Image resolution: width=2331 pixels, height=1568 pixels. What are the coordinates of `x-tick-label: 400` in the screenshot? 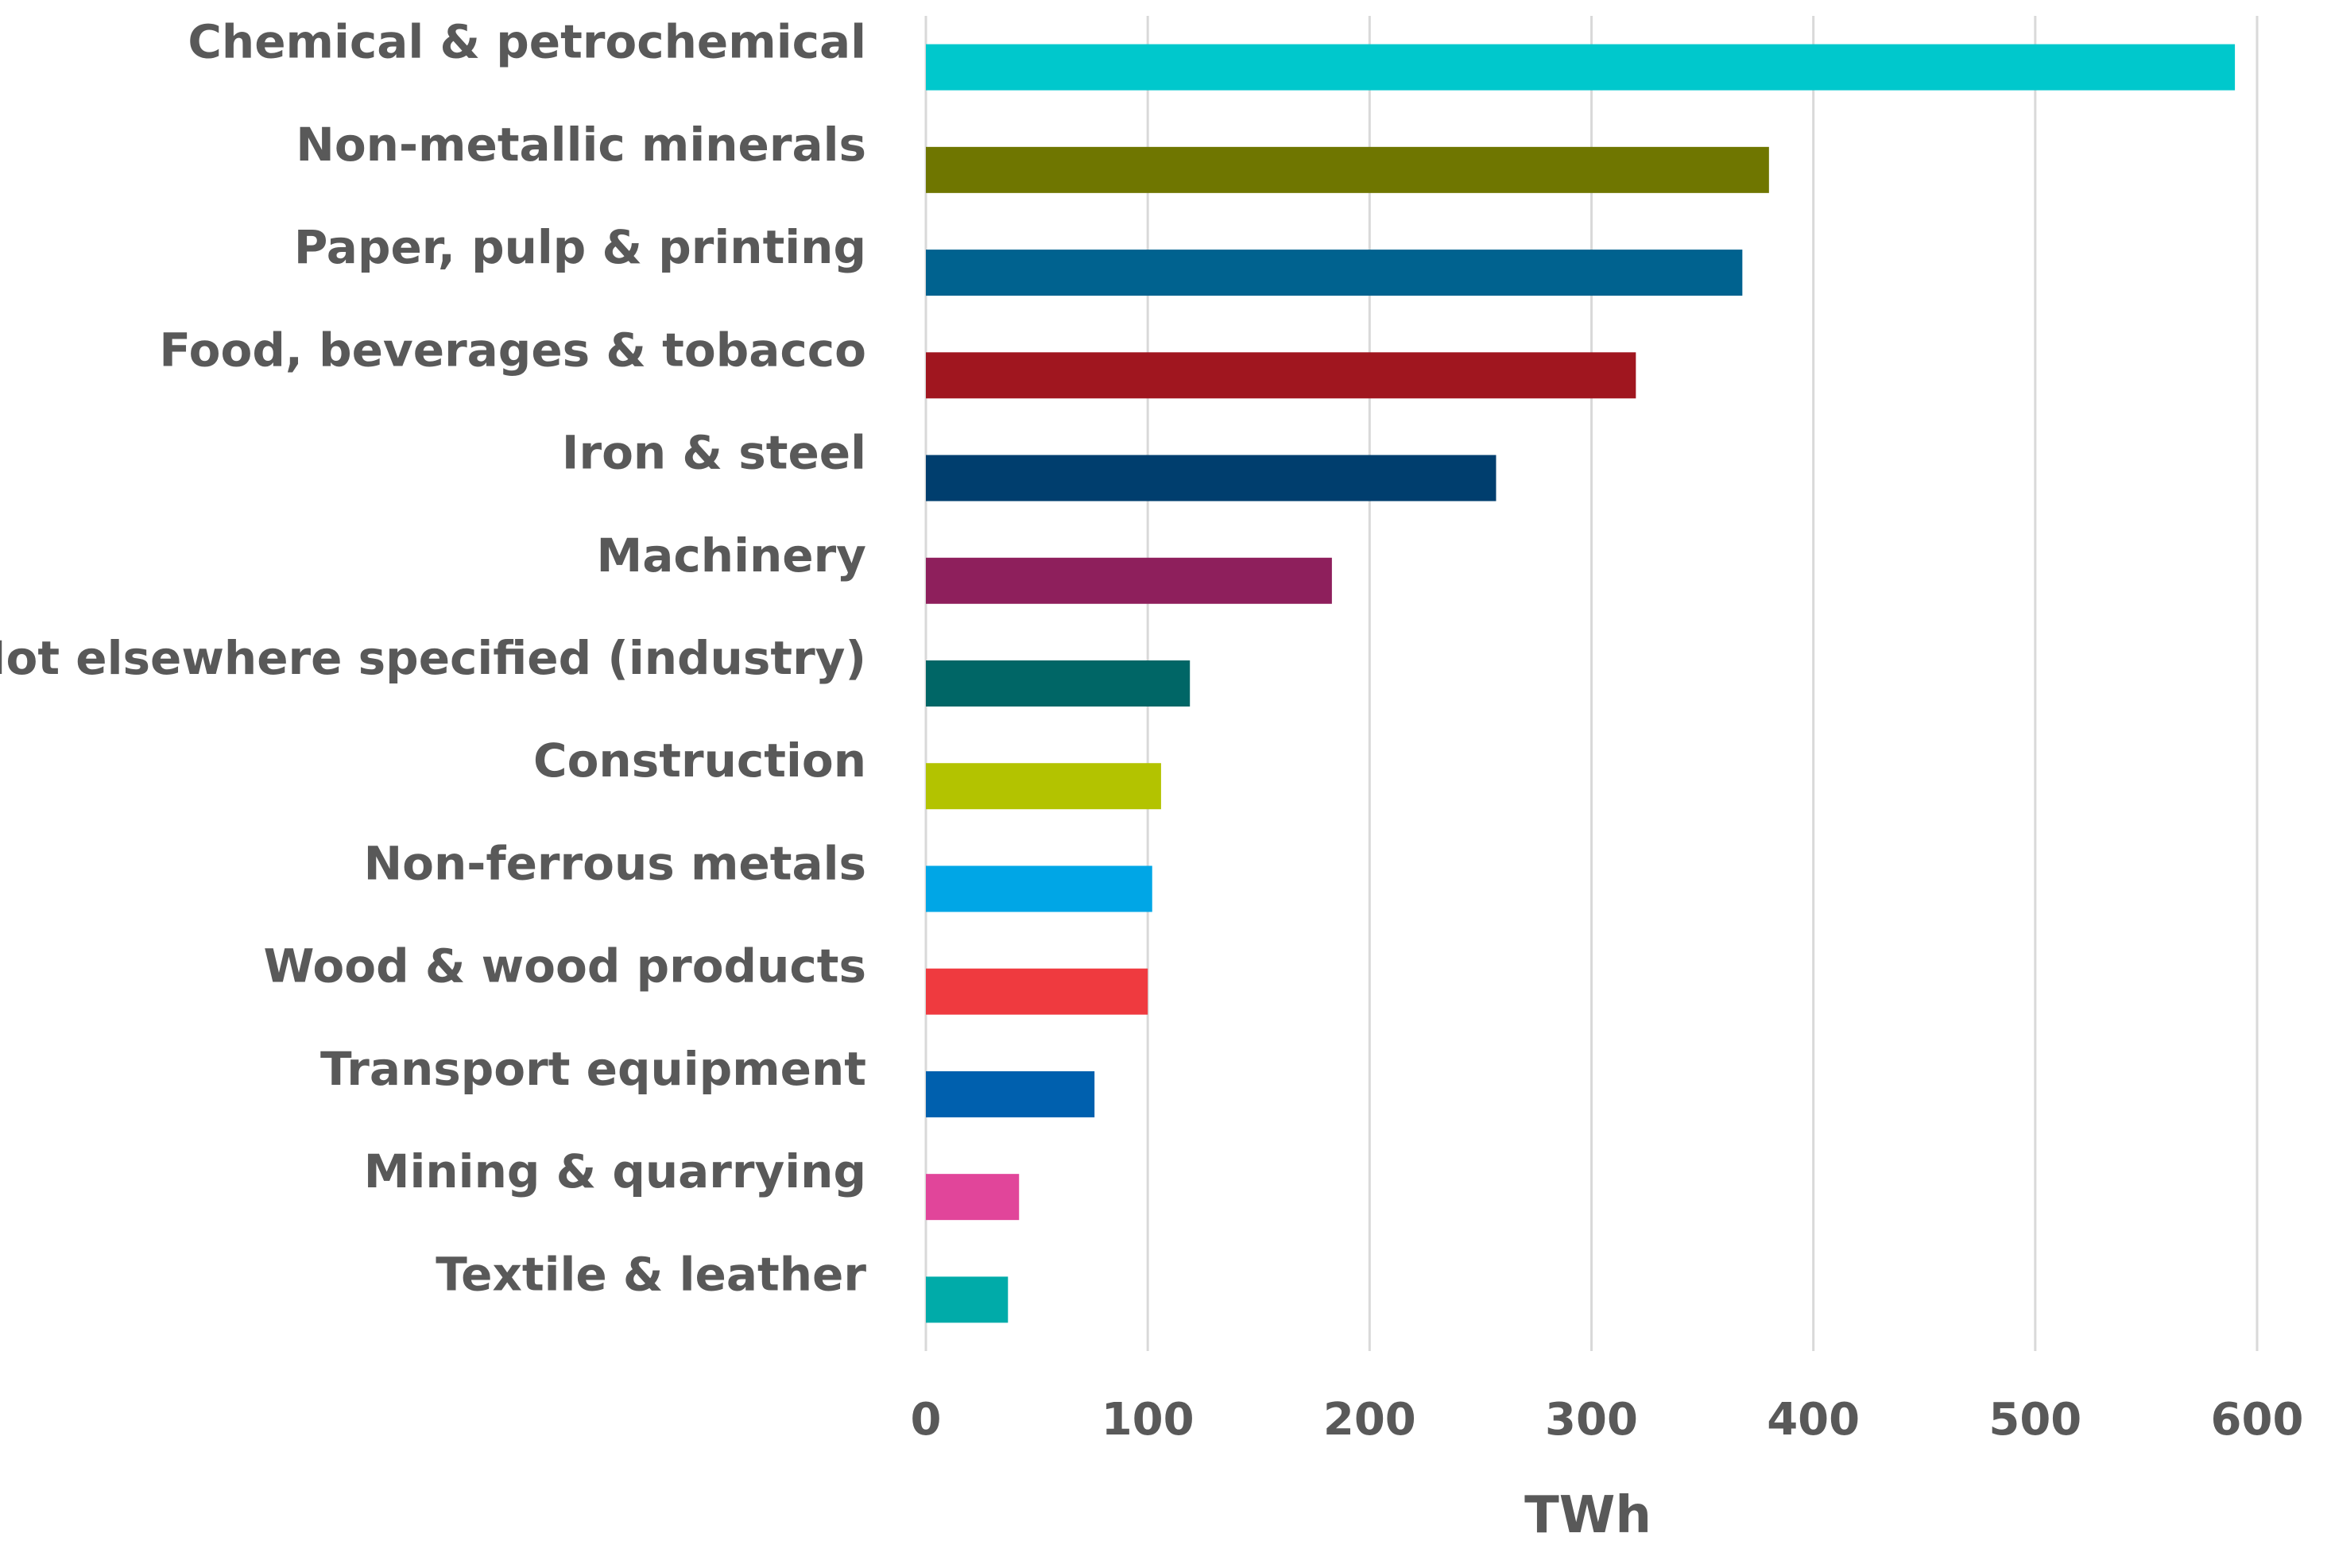 It's located at (1813, 1420).